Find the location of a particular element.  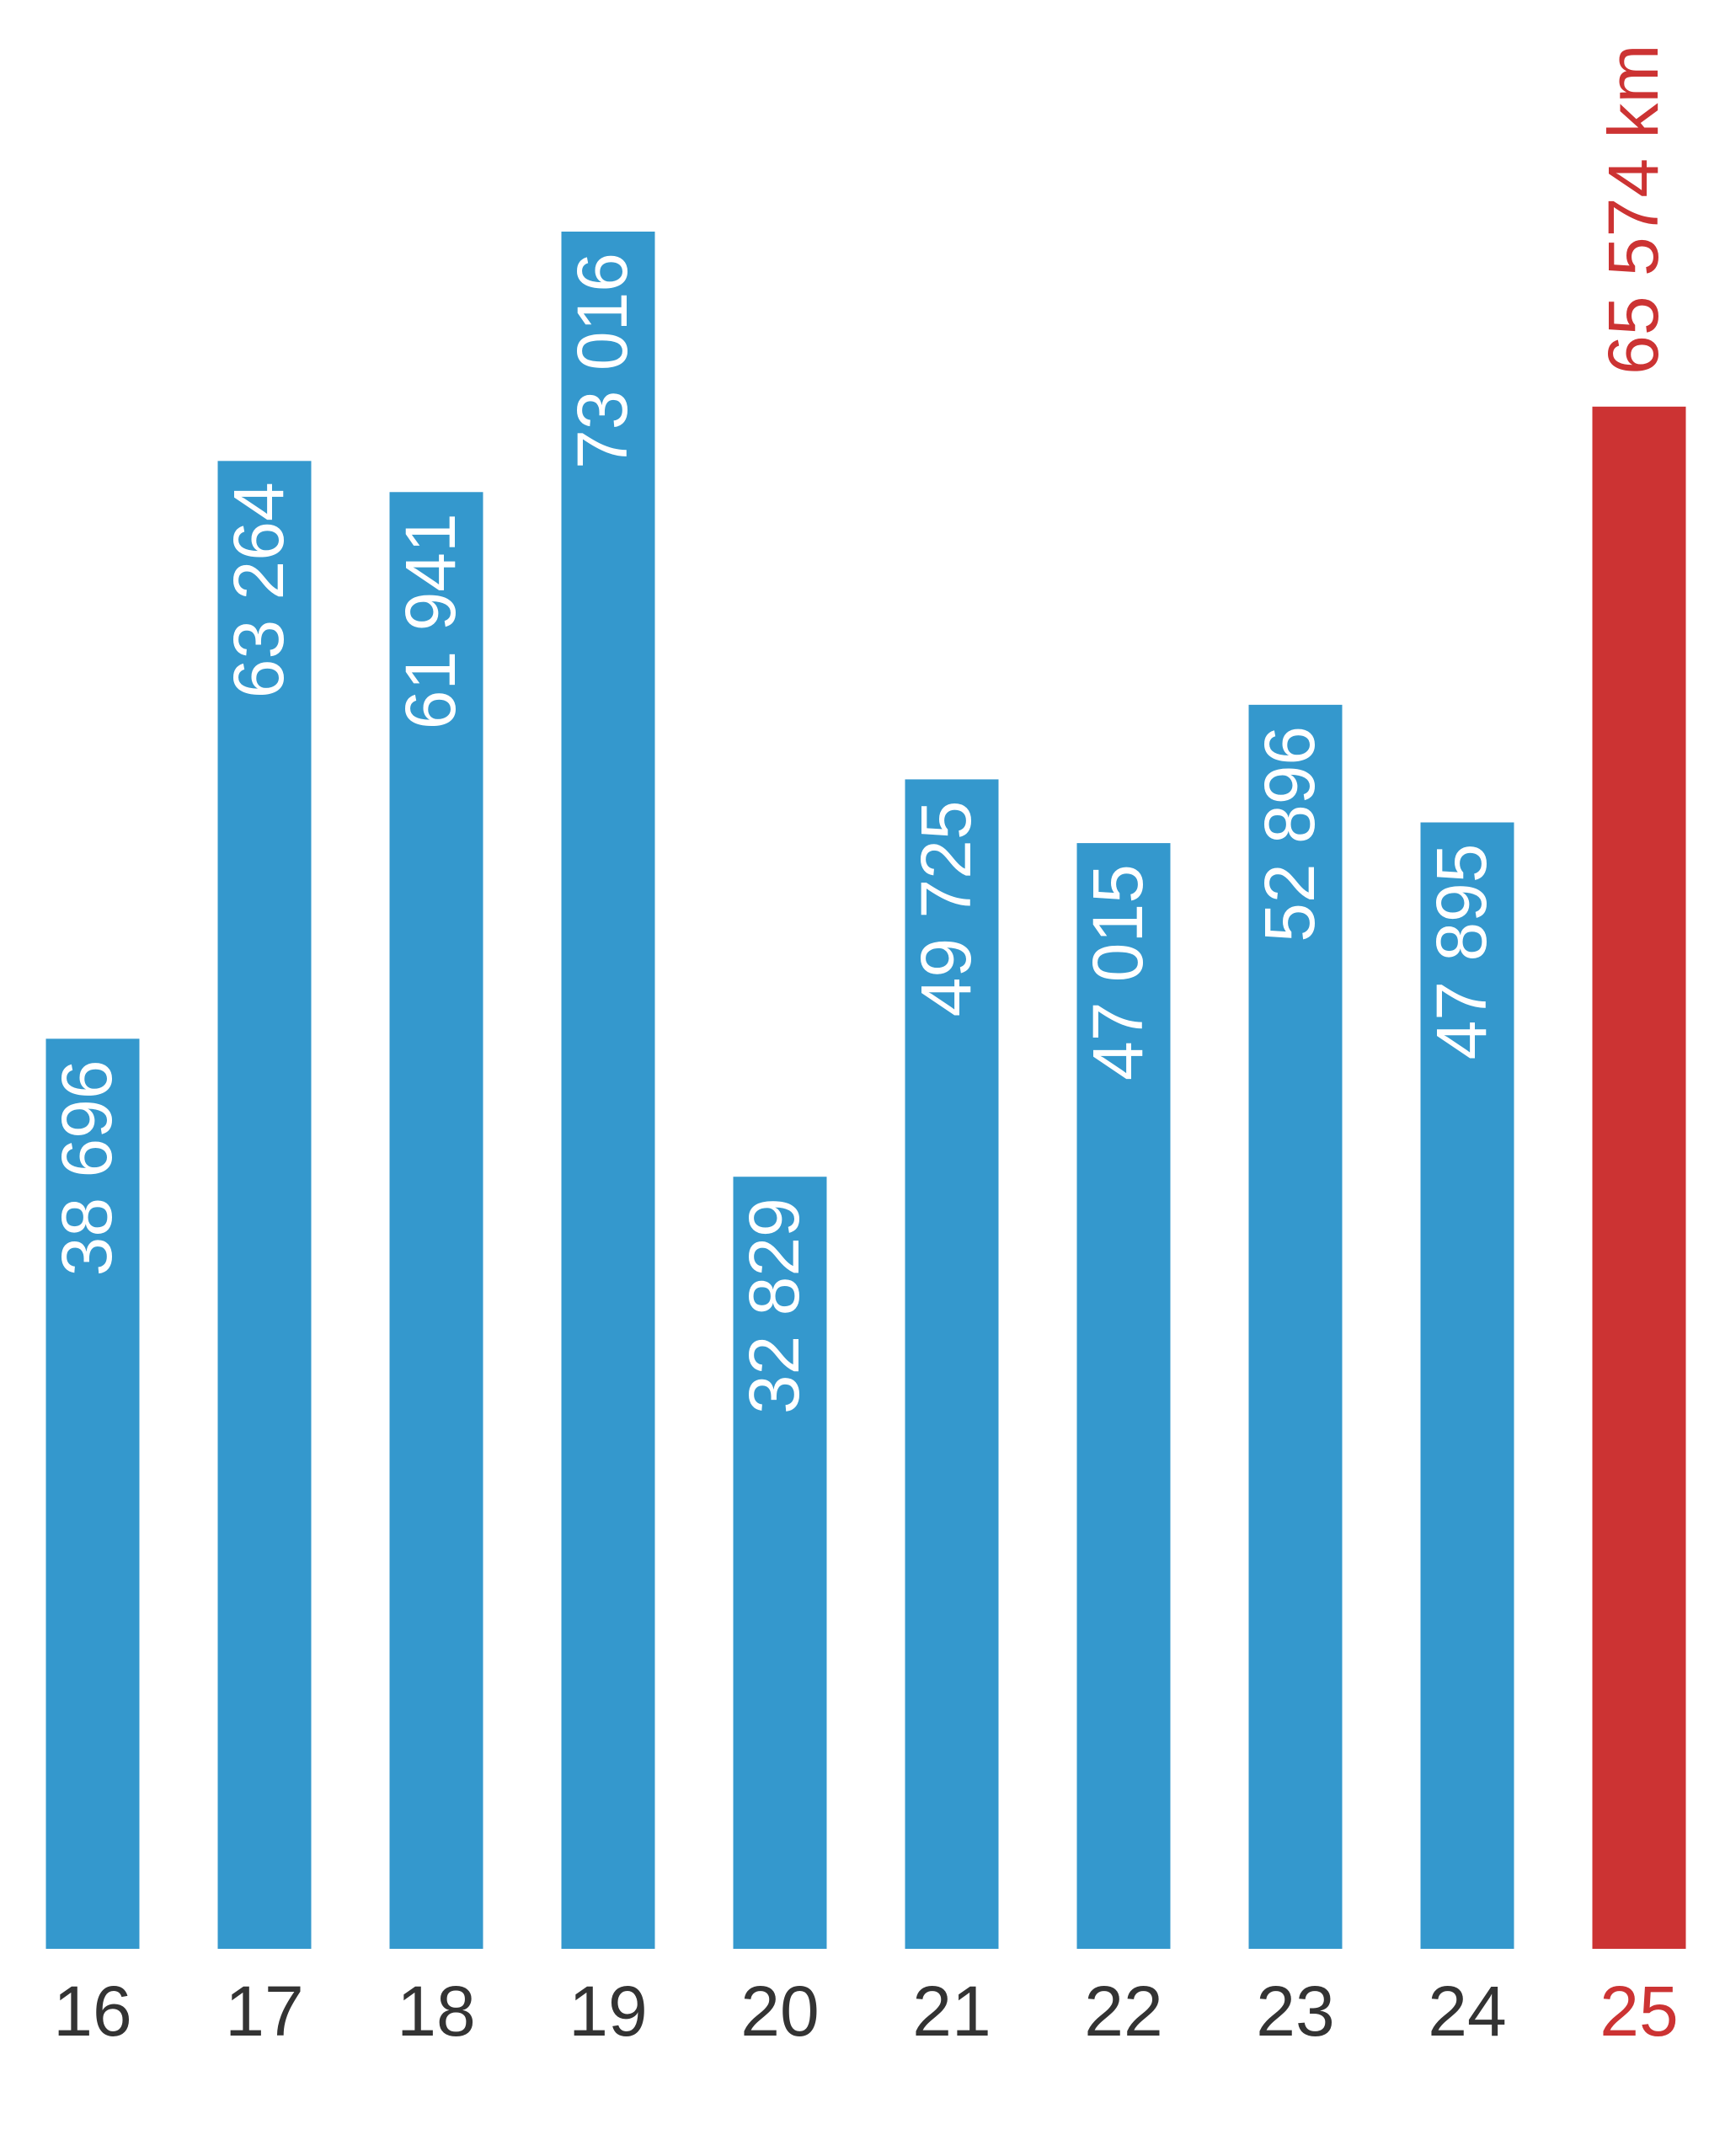

value-label: 52 896 is located at coordinates (1289, 834).